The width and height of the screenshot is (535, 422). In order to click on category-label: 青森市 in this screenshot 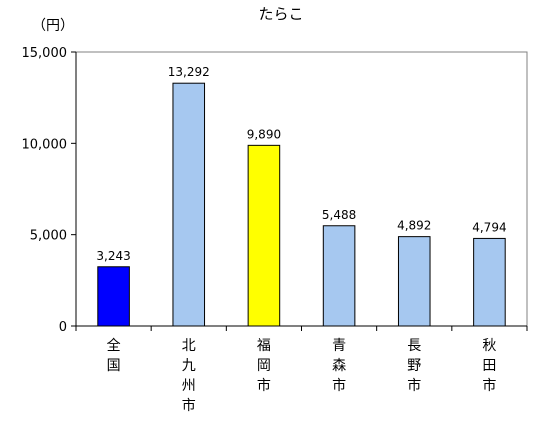, I will do `click(339, 366)`.